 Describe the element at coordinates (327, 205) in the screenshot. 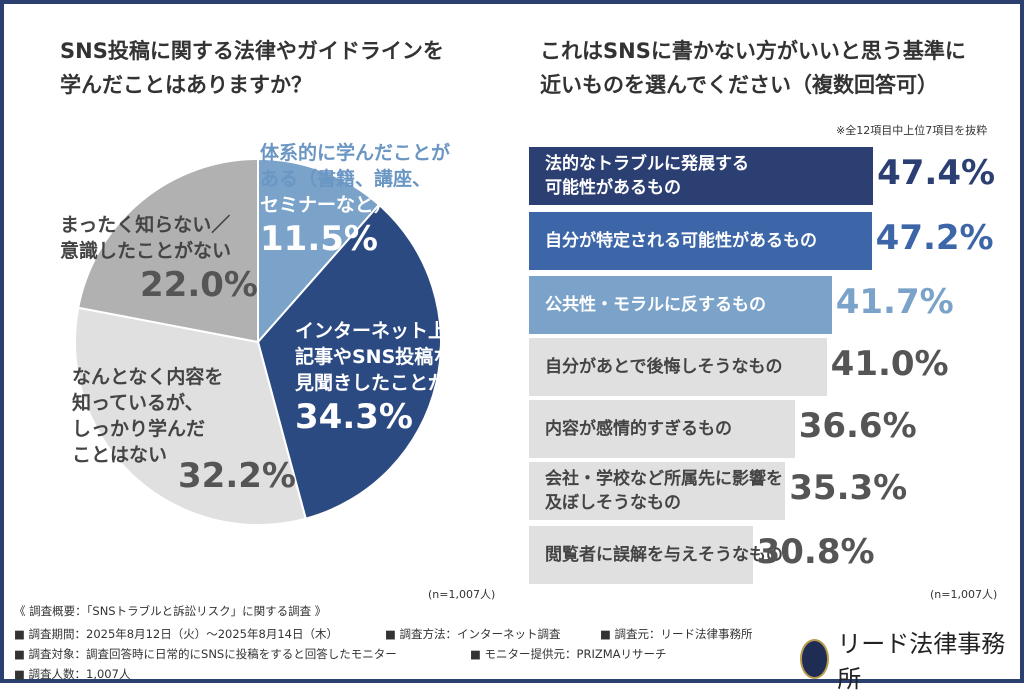

I see `pie-label-line: セミナーなど）` at that location.